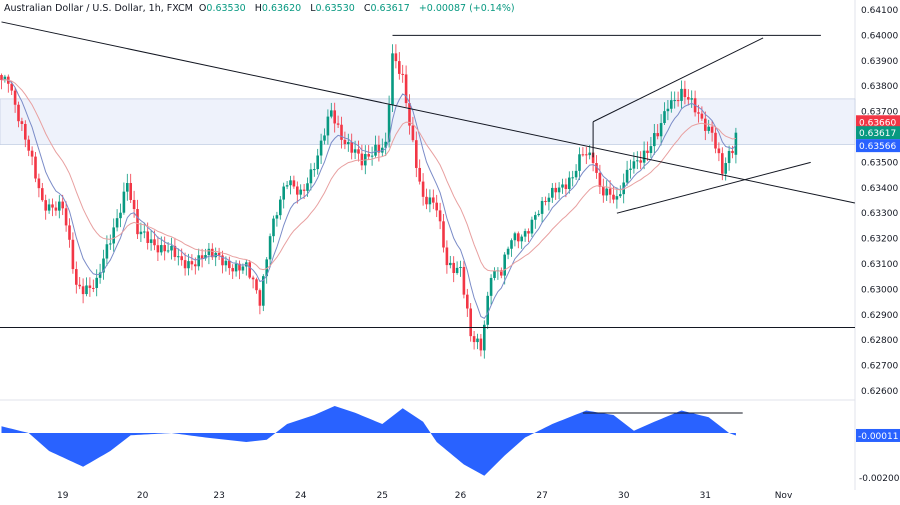 The width and height of the screenshot is (900, 505). Describe the element at coordinates (390, 8) in the screenshot. I see `close-value: 0.63617` at that location.